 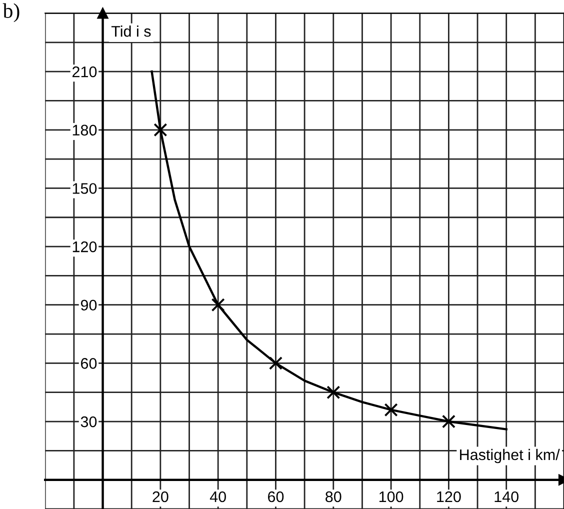 I want to click on y-tick-label: 90, so click(x=88, y=305).